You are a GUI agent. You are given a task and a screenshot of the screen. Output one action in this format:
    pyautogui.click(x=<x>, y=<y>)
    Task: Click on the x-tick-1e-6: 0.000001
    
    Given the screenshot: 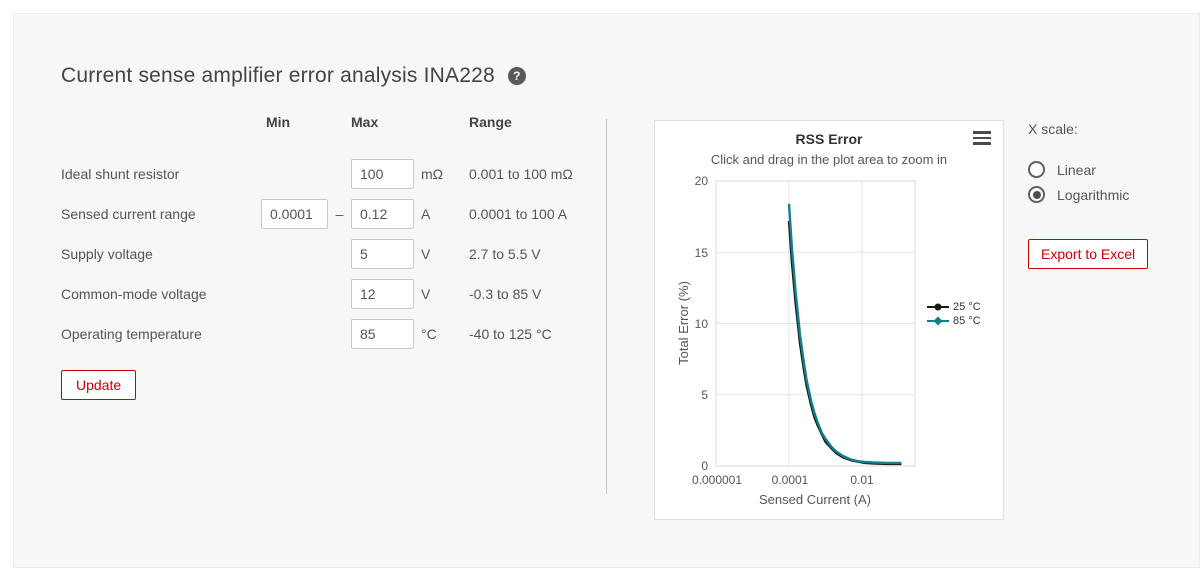 What is the action you would take?
    pyautogui.click(x=717, y=480)
    